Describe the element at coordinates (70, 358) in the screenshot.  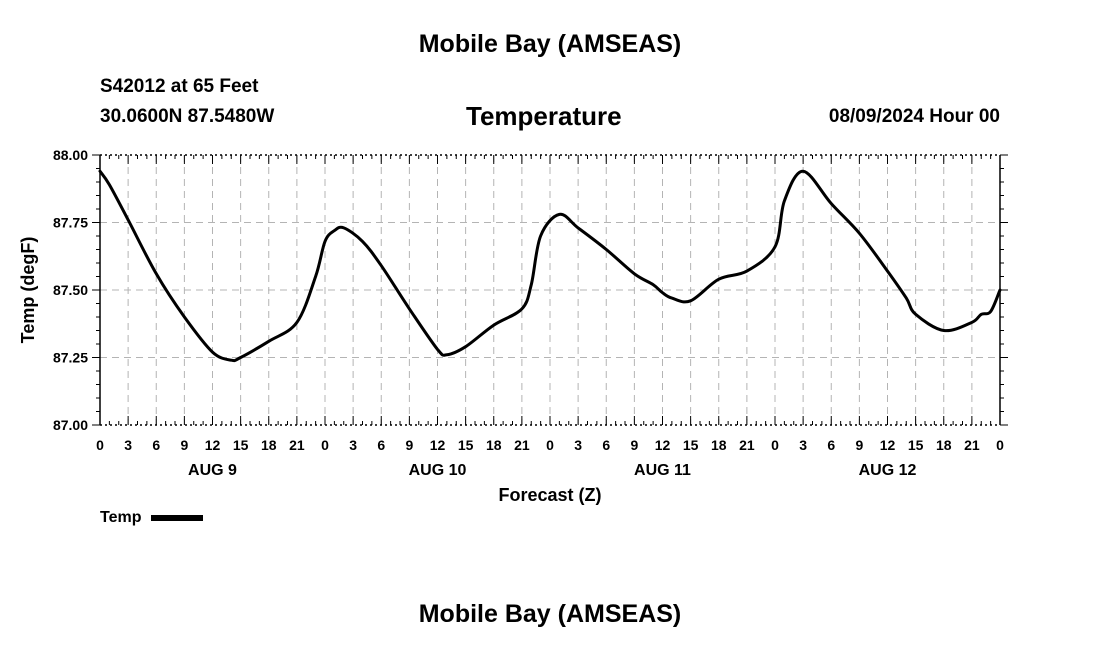
I see `y-tick-label: 87.25` at that location.